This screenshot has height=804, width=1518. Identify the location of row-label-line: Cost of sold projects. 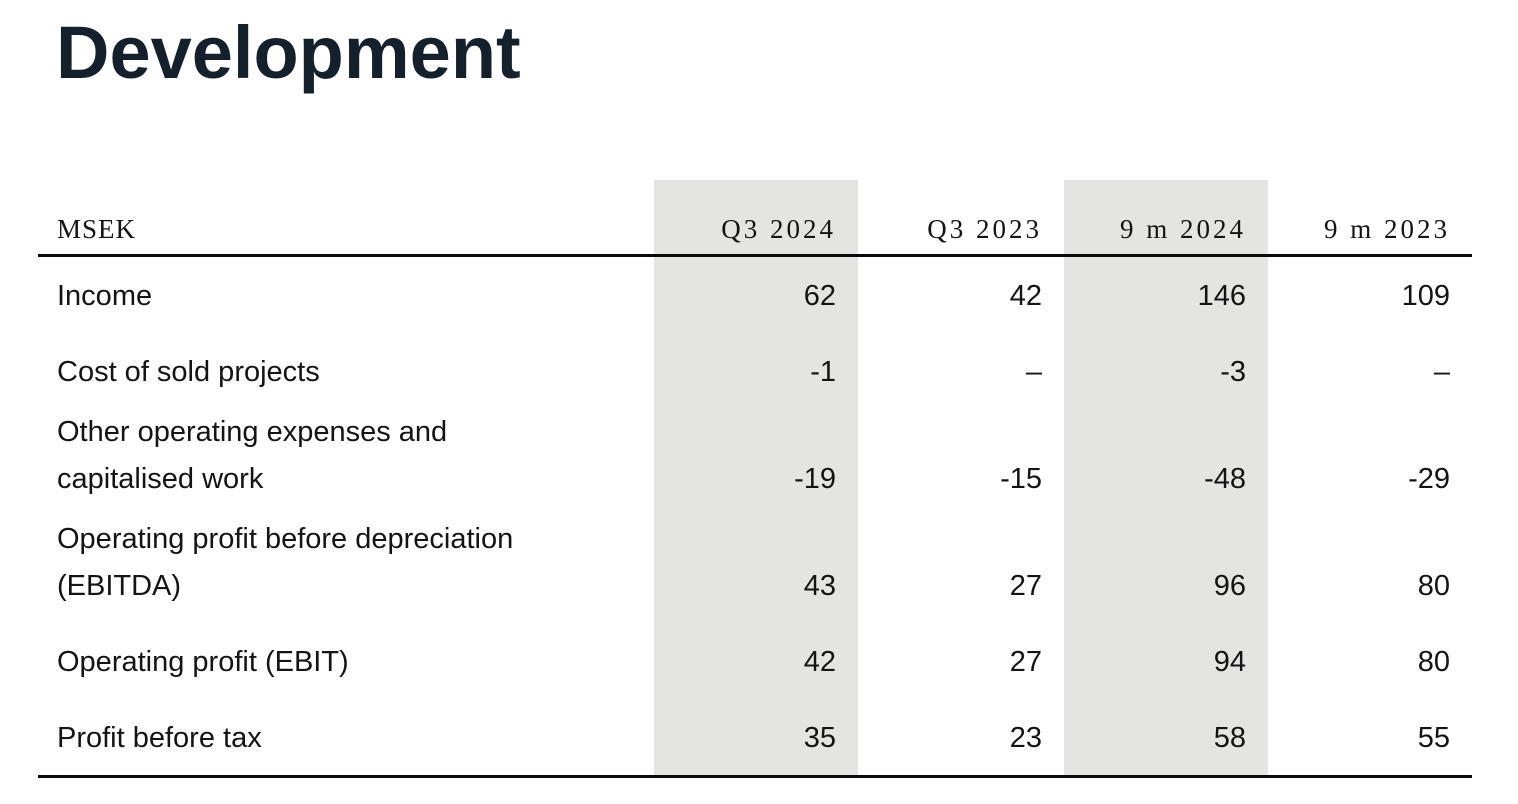
(188, 372).